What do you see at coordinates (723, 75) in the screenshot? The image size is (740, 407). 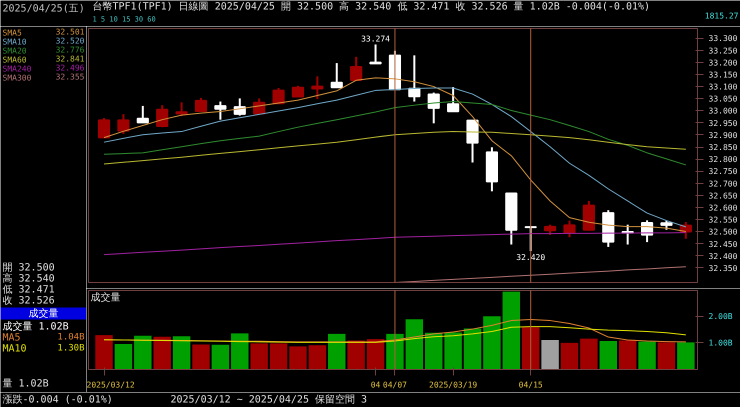 I see `y-tick-label: 33.150` at bounding box center [723, 75].